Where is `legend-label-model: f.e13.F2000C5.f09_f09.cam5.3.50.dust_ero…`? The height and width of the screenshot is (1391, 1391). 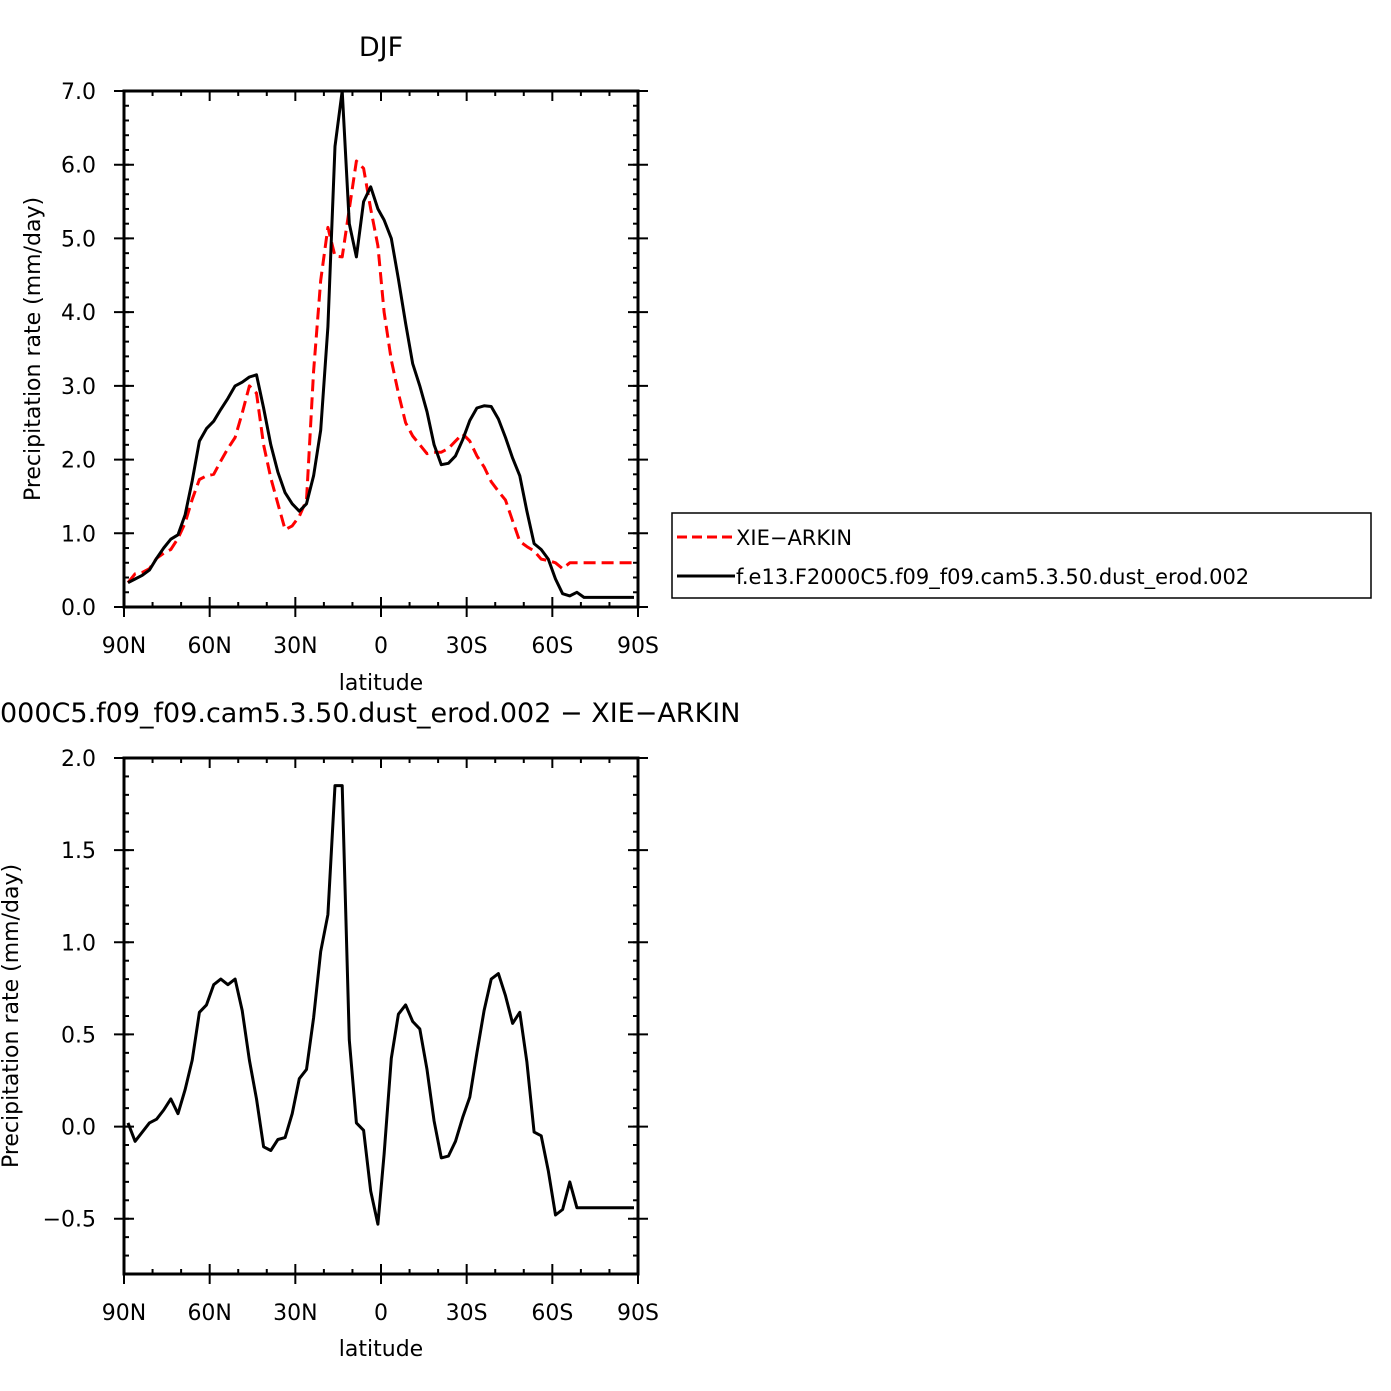 legend-label-model: f.e13.F2000C5.f09_f09.cam5.3.50.dust_ero… is located at coordinates (992, 577).